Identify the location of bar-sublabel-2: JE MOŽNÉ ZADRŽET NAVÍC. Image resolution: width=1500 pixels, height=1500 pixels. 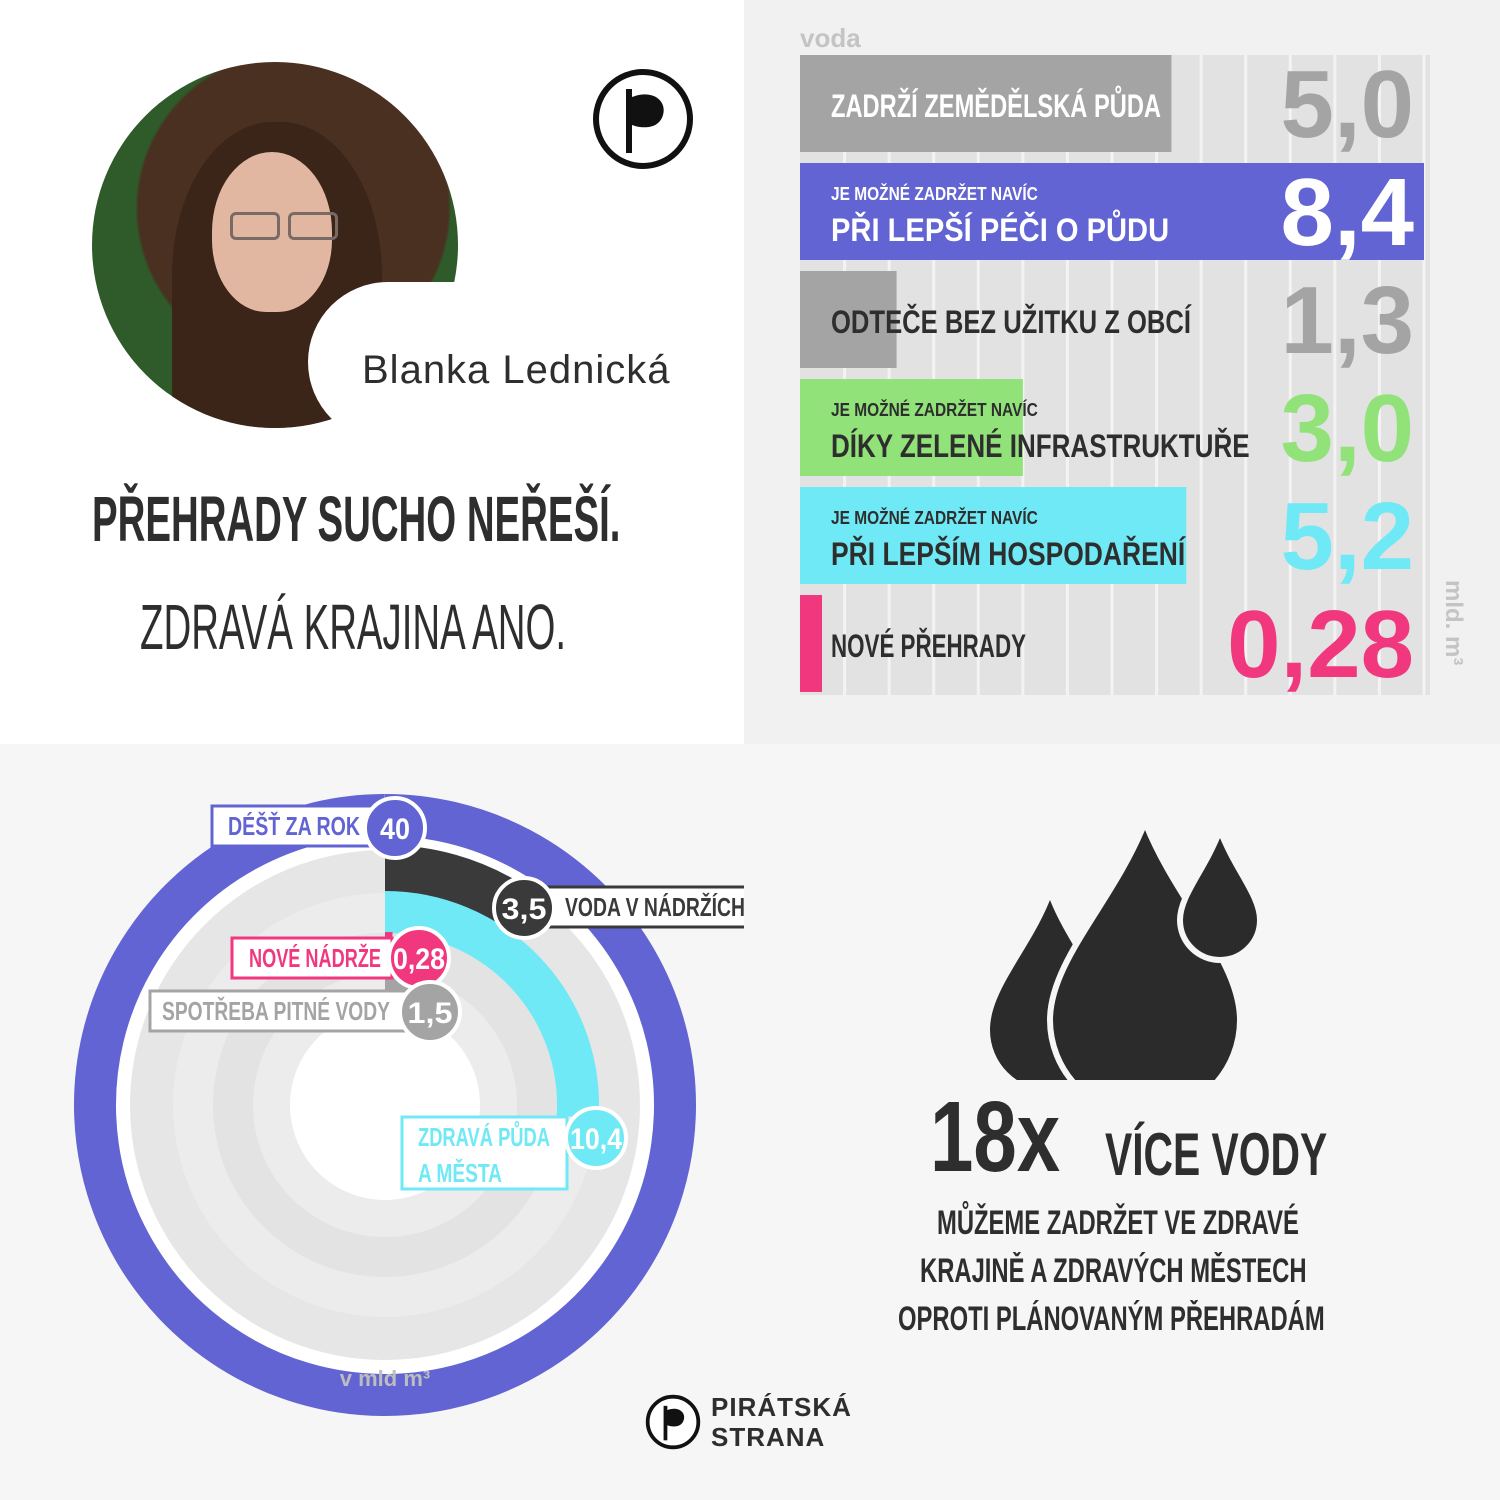
(934, 193).